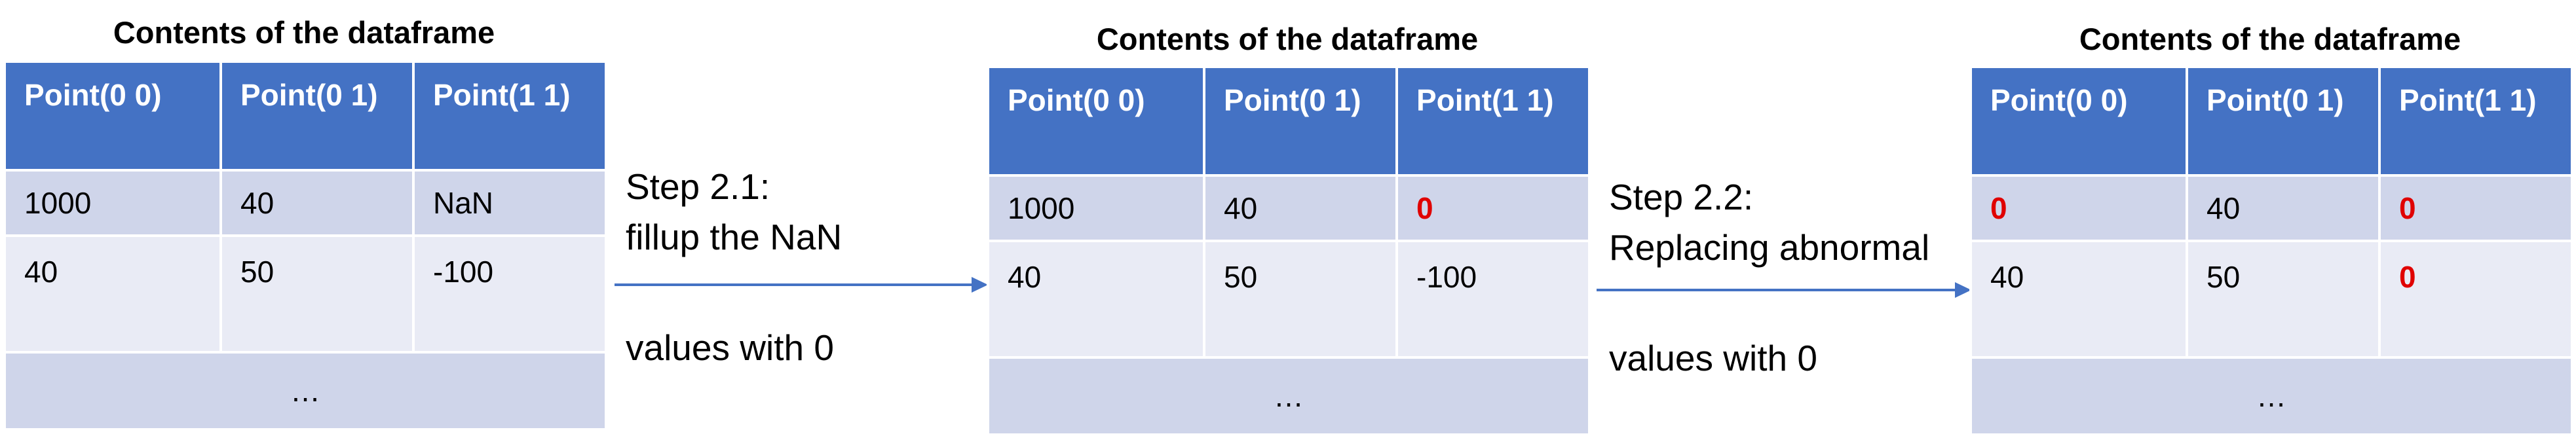 This screenshot has width=2576, height=436. Describe the element at coordinates (734, 267) in the screenshot. I see `step-label-1: Step 2.1: fillup the NaN values with 0` at that location.